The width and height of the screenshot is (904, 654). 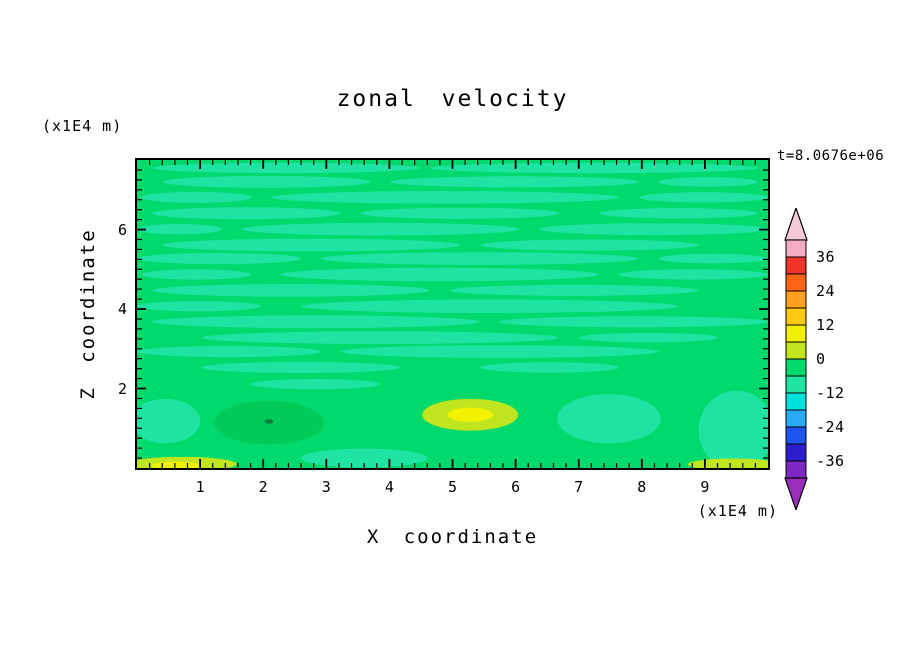 What do you see at coordinates (826, 257) in the screenshot?
I see `colorbar-tick-label: 36` at bounding box center [826, 257].